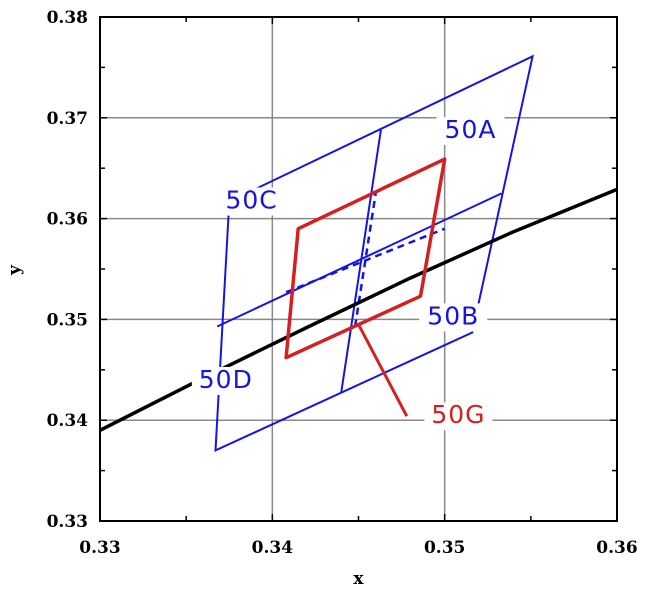 This screenshot has width=656, height=592. I want to click on x-tick-label: 0.34, so click(273, 548).